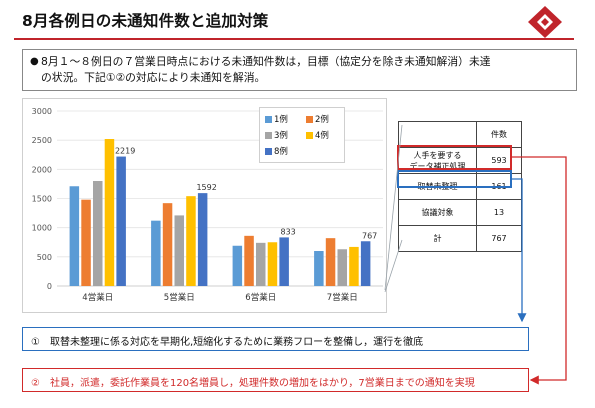 Image resolution: width=595 pixels, height=408 pixels. What do you see at coordinates (294, 39) in the screenshot?
I see `title-rule` at bounding box center [294, 39].